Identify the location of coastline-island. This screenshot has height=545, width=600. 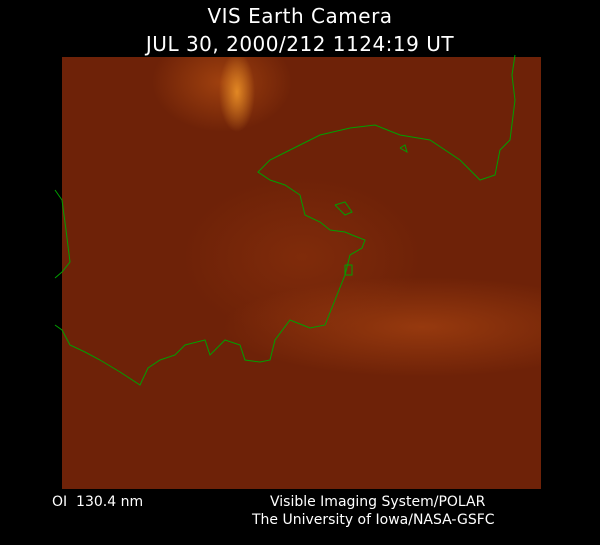
(343, 208).